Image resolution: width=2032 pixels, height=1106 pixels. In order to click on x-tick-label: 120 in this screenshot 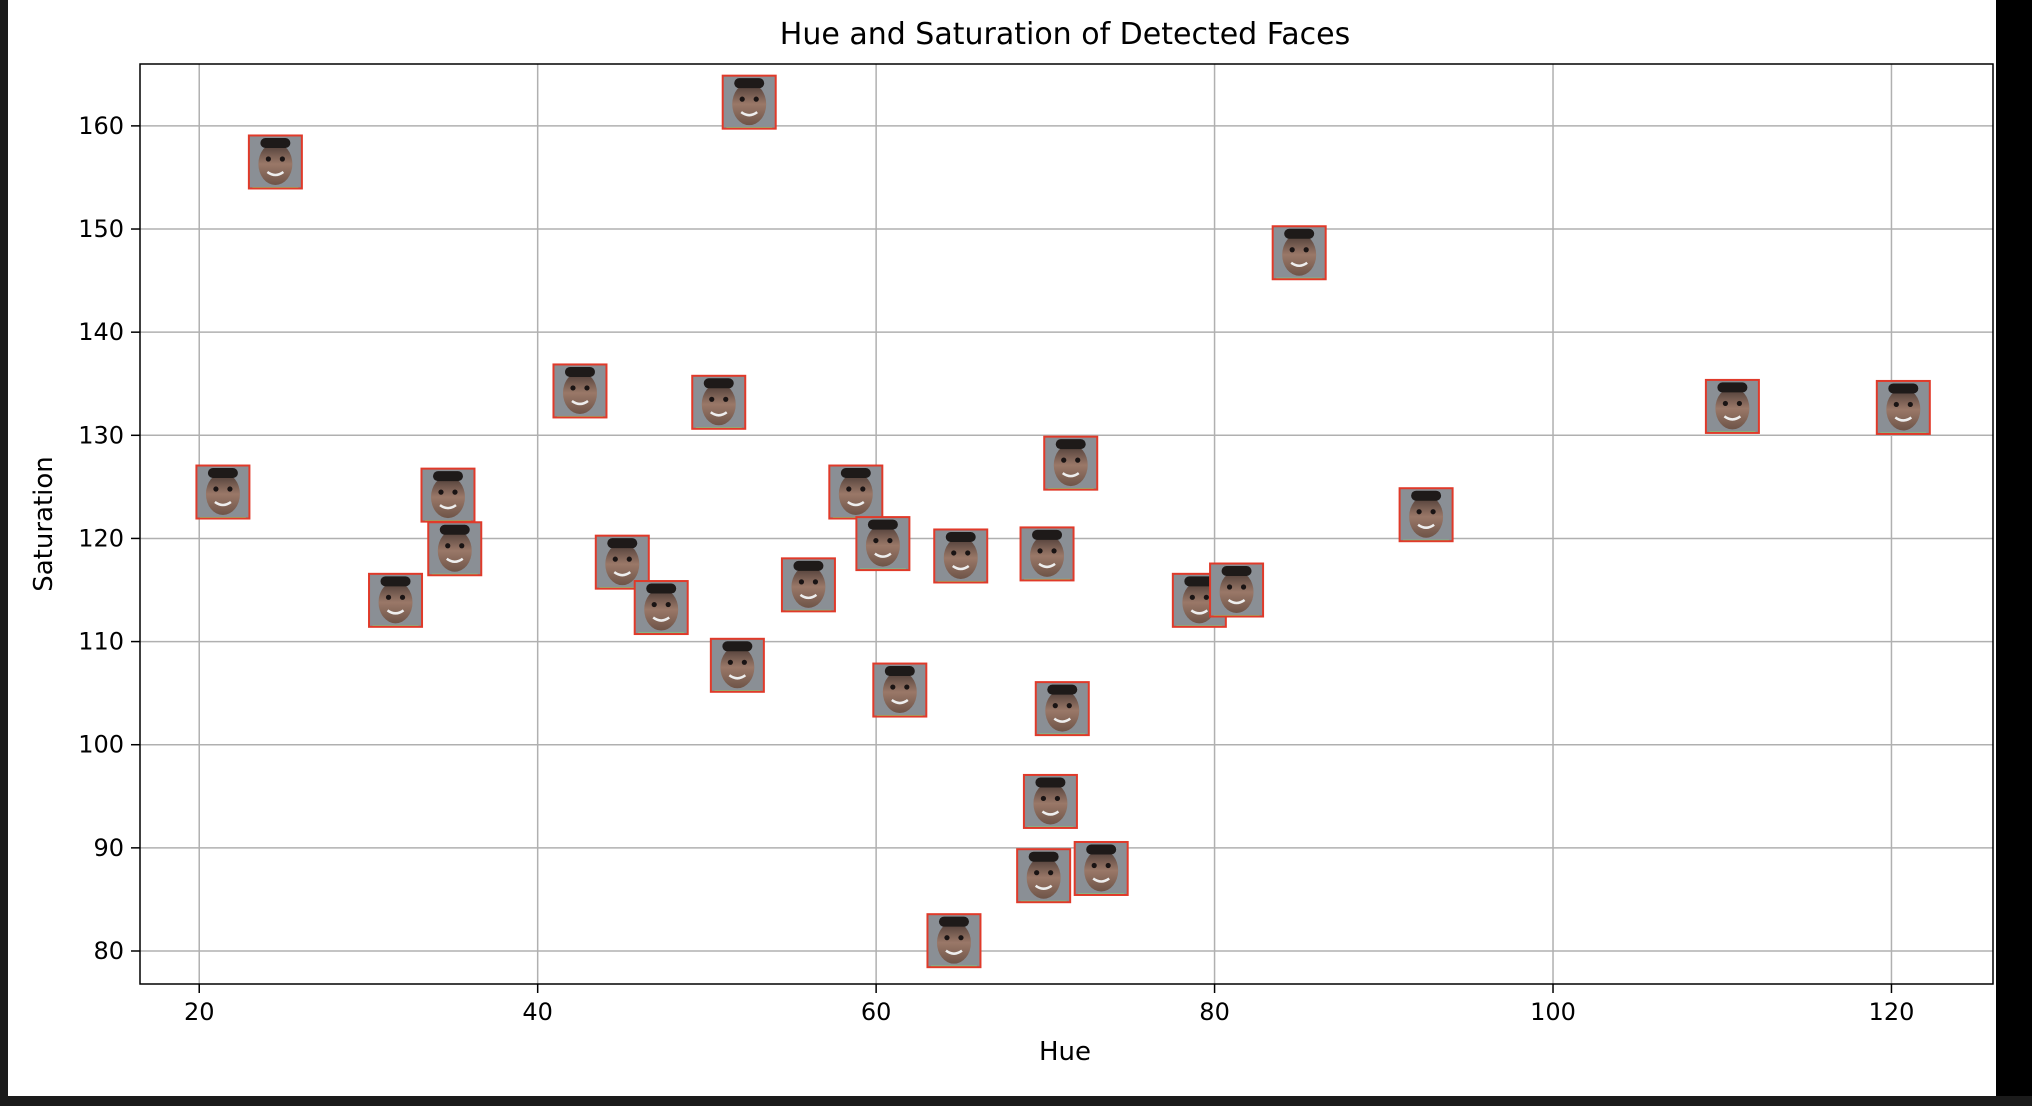, I will do `click(1892, 1012)`.